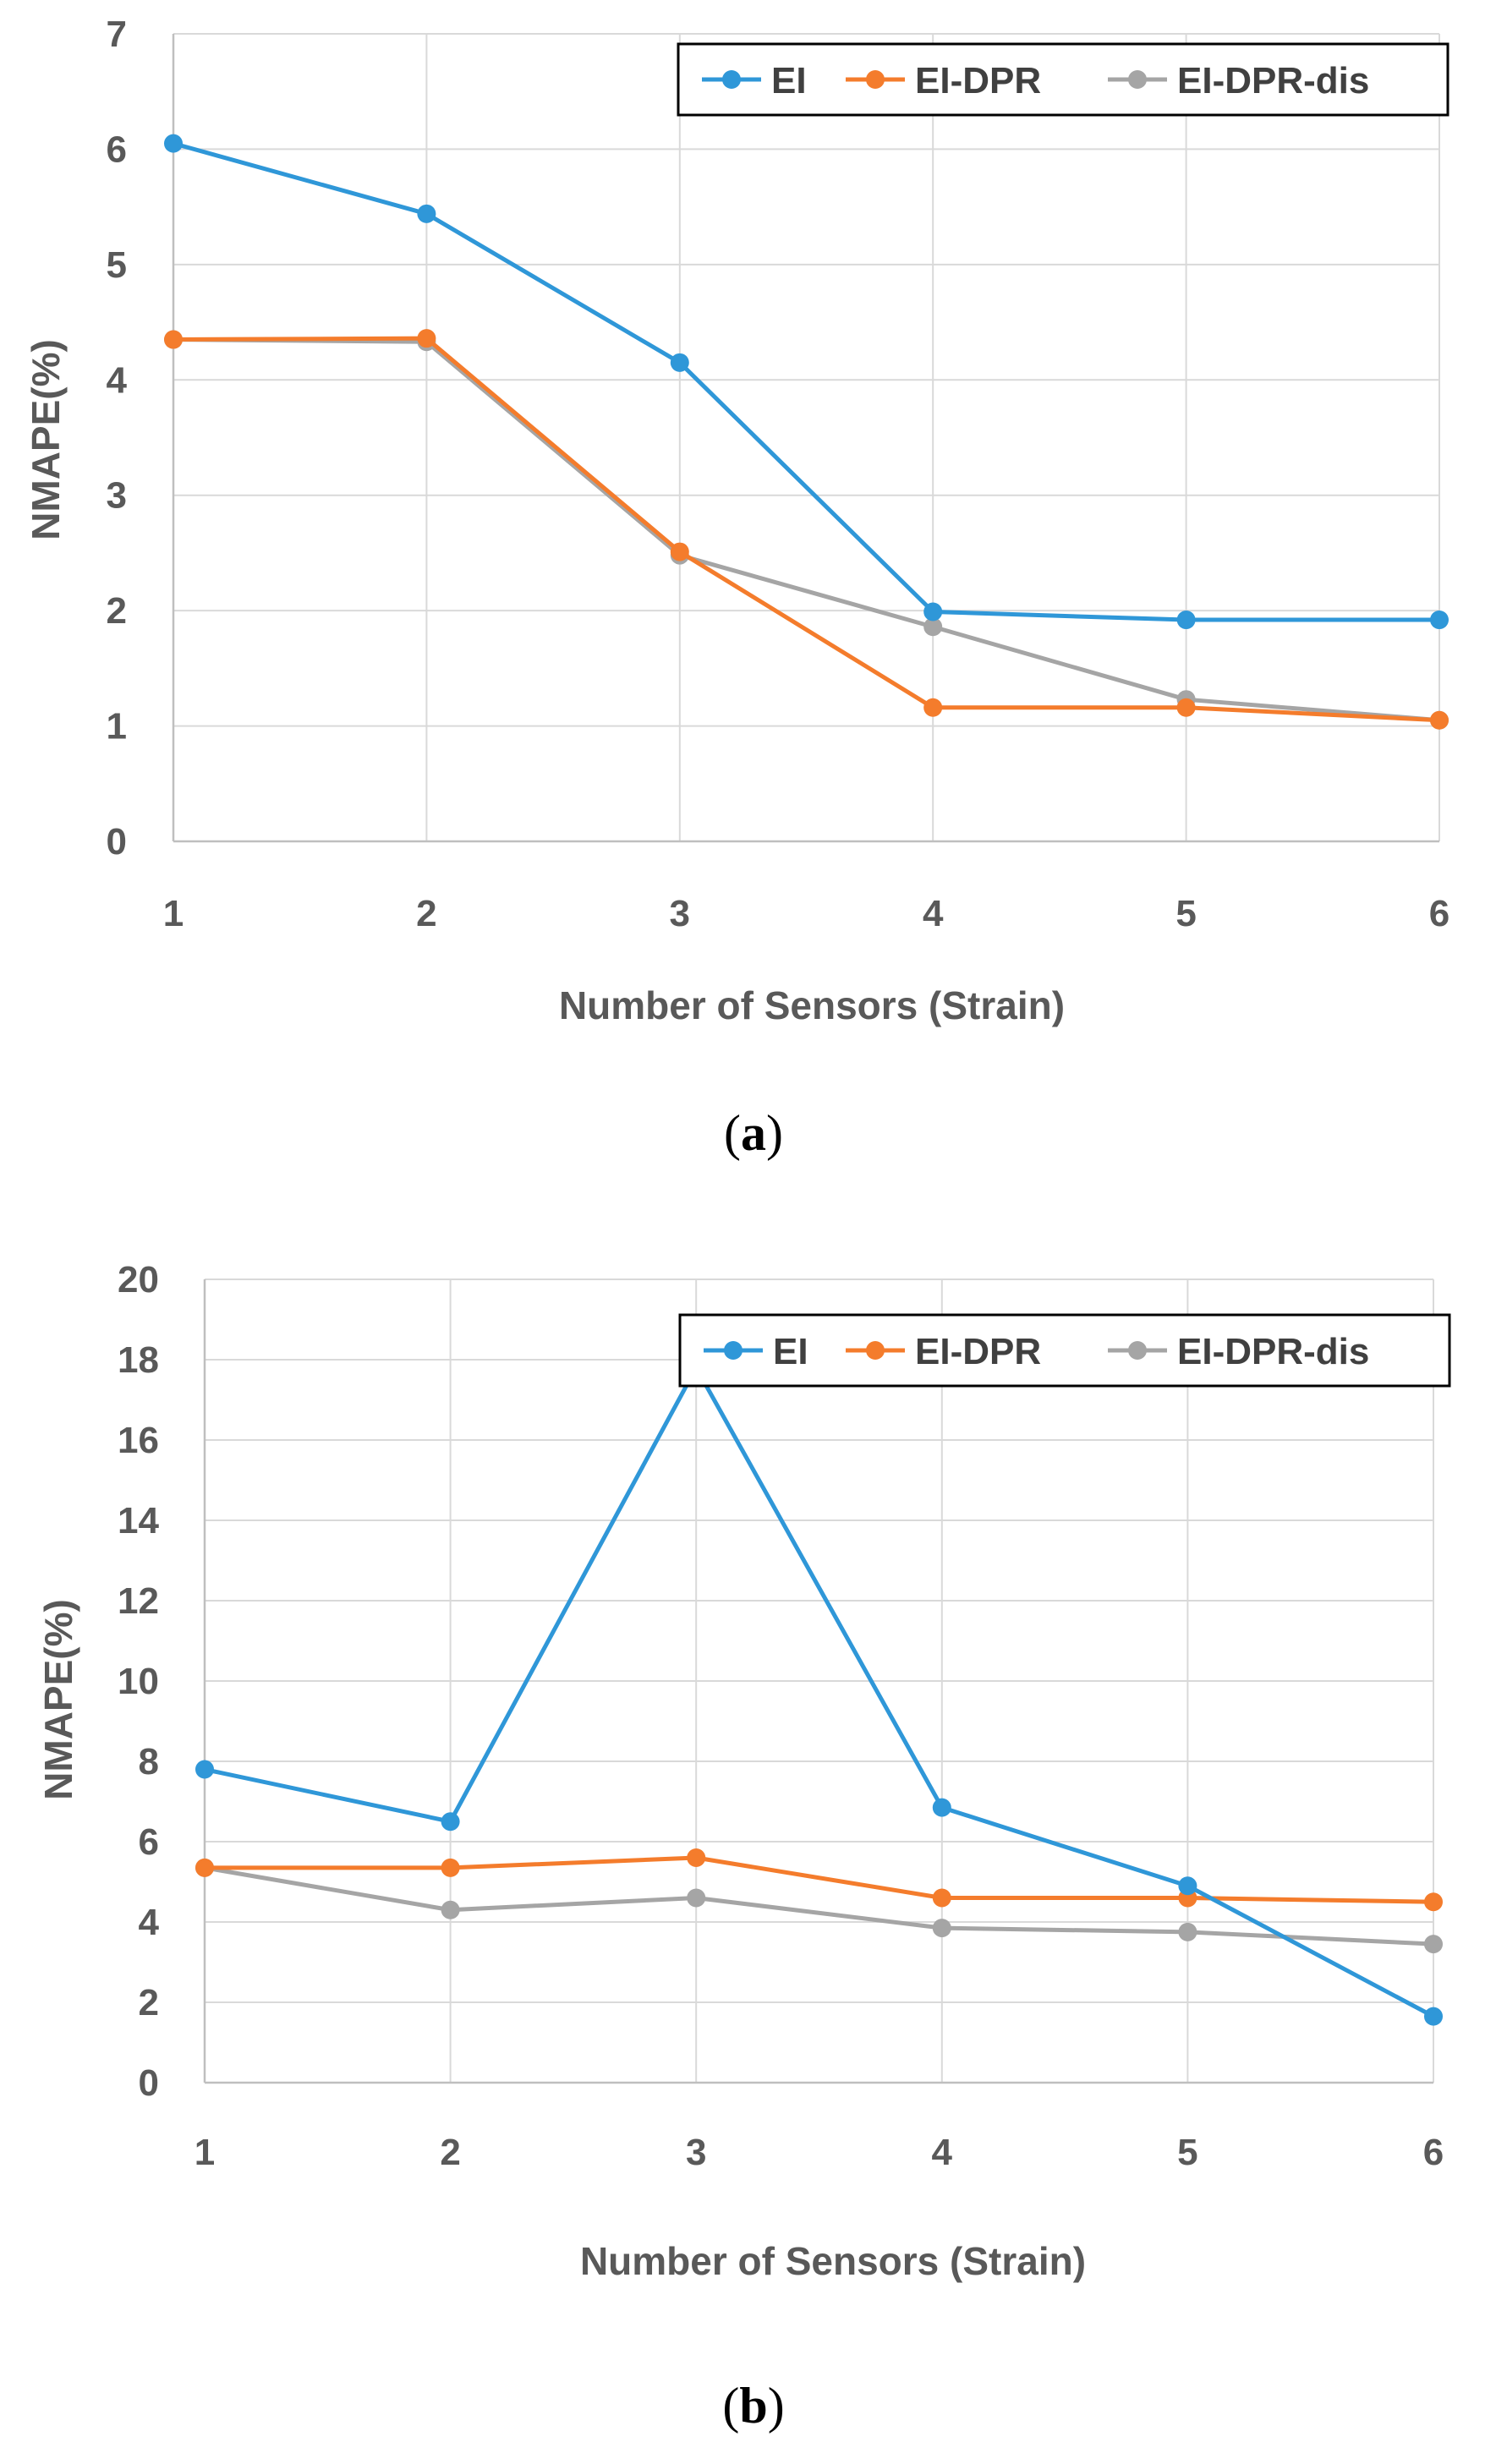 This screenshot has height=2464, width=1507. What do you see at coordinates (118, 438) in the screenshot?
I see `y-tick-labels-a: 0 1 2 3 4 5 6 7` at bounding box center [118, 438].